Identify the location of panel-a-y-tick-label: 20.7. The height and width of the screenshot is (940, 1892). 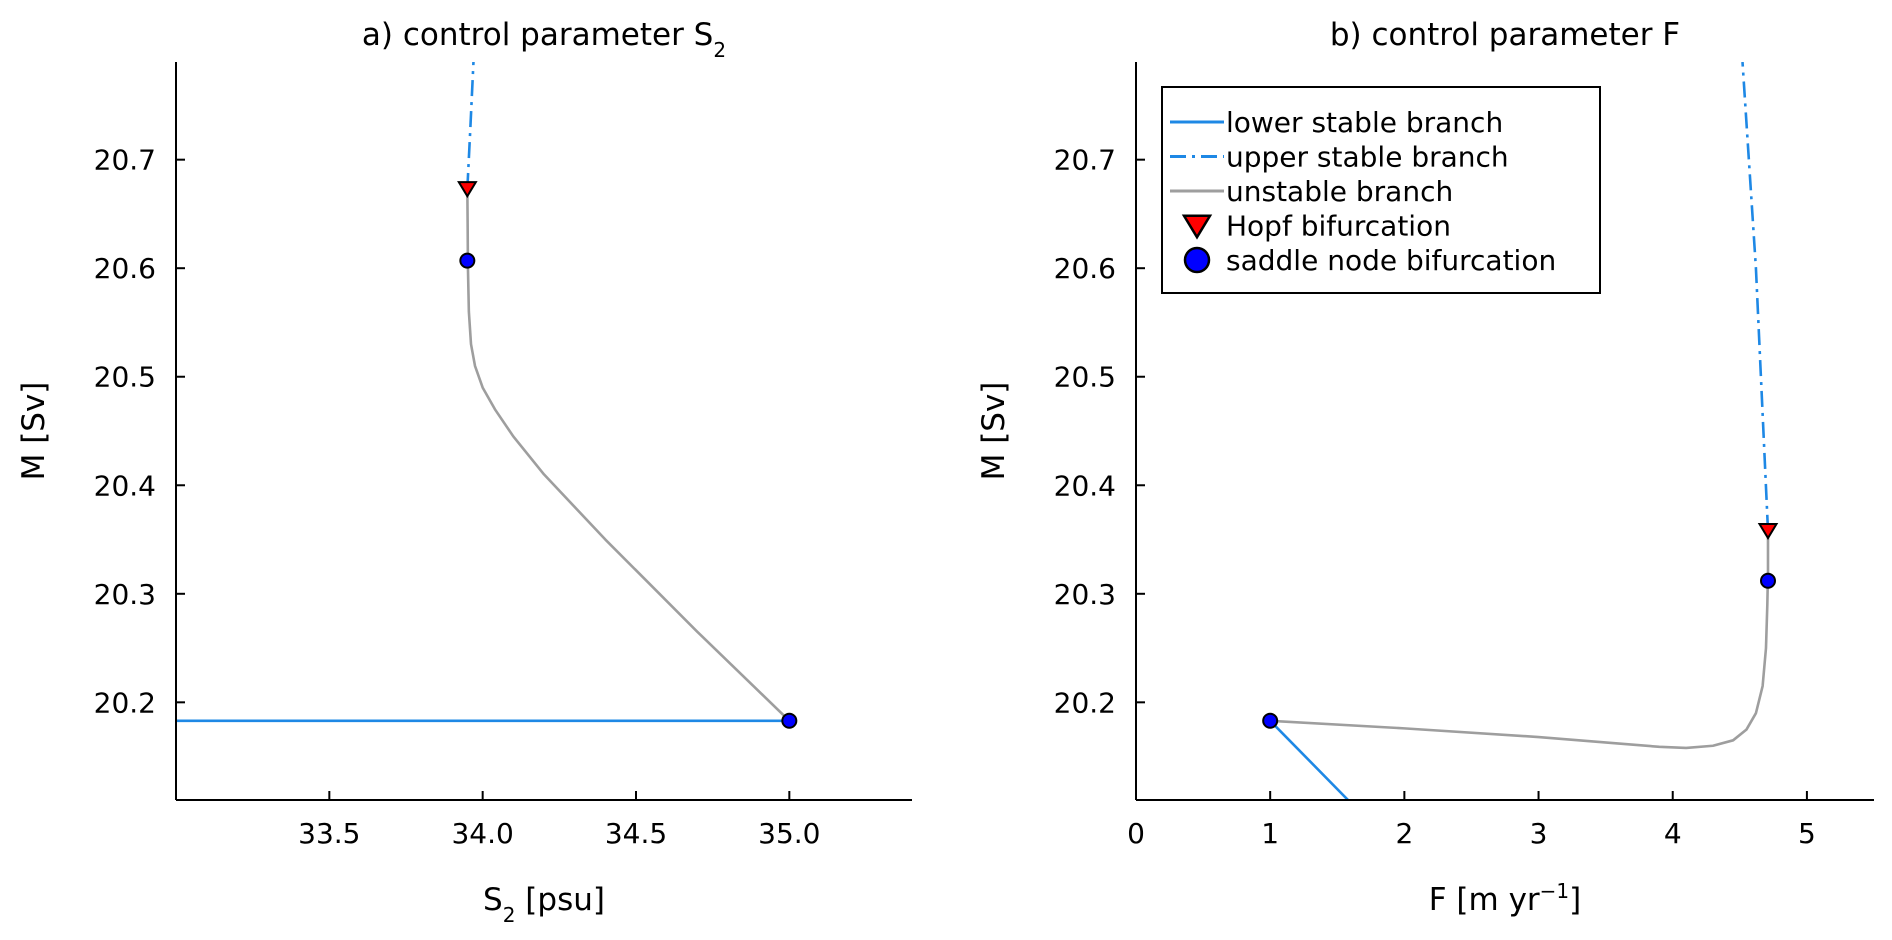
(125, 160).